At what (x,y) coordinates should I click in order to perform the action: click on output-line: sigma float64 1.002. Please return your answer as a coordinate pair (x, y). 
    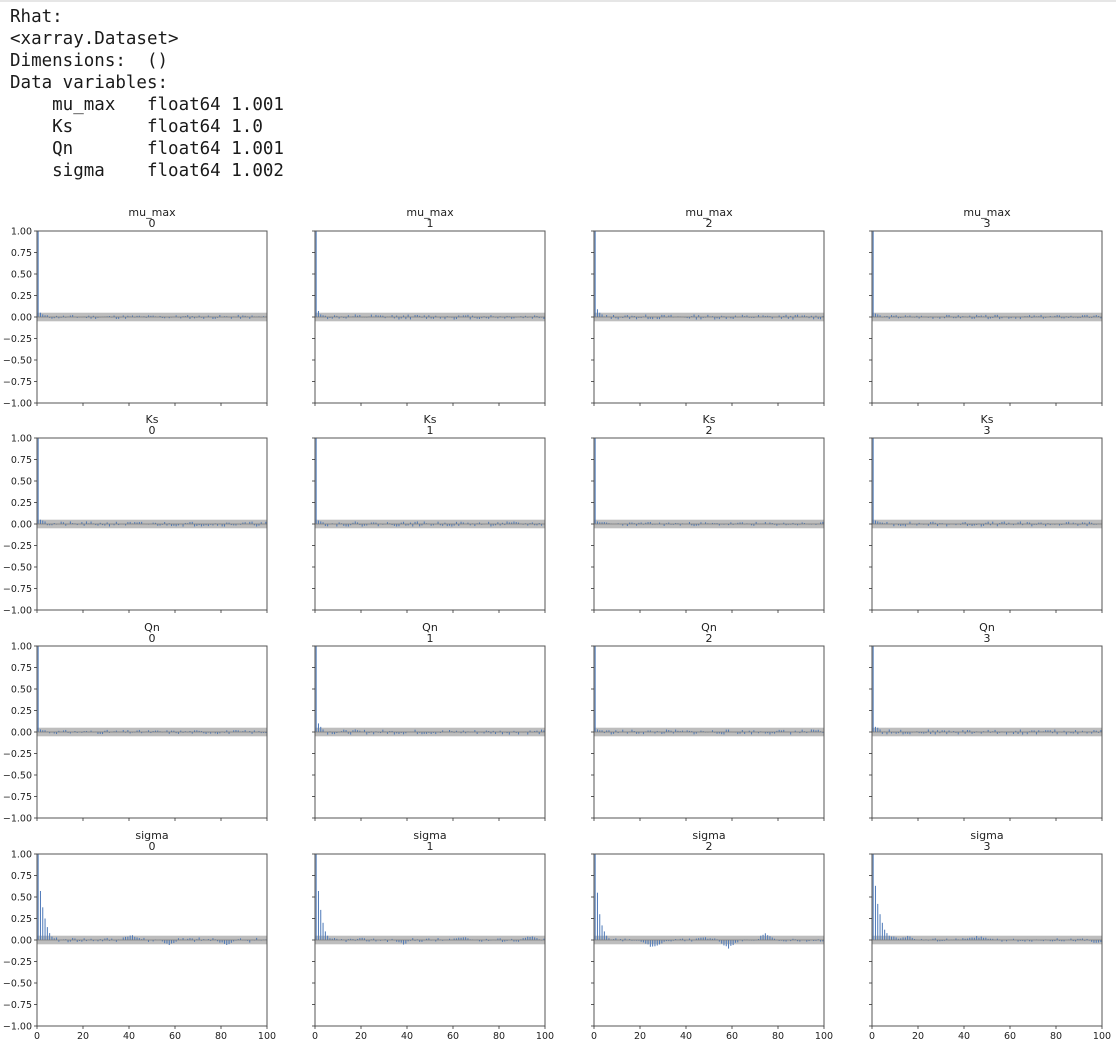
    Looking at the image, I should click on (147, 171).